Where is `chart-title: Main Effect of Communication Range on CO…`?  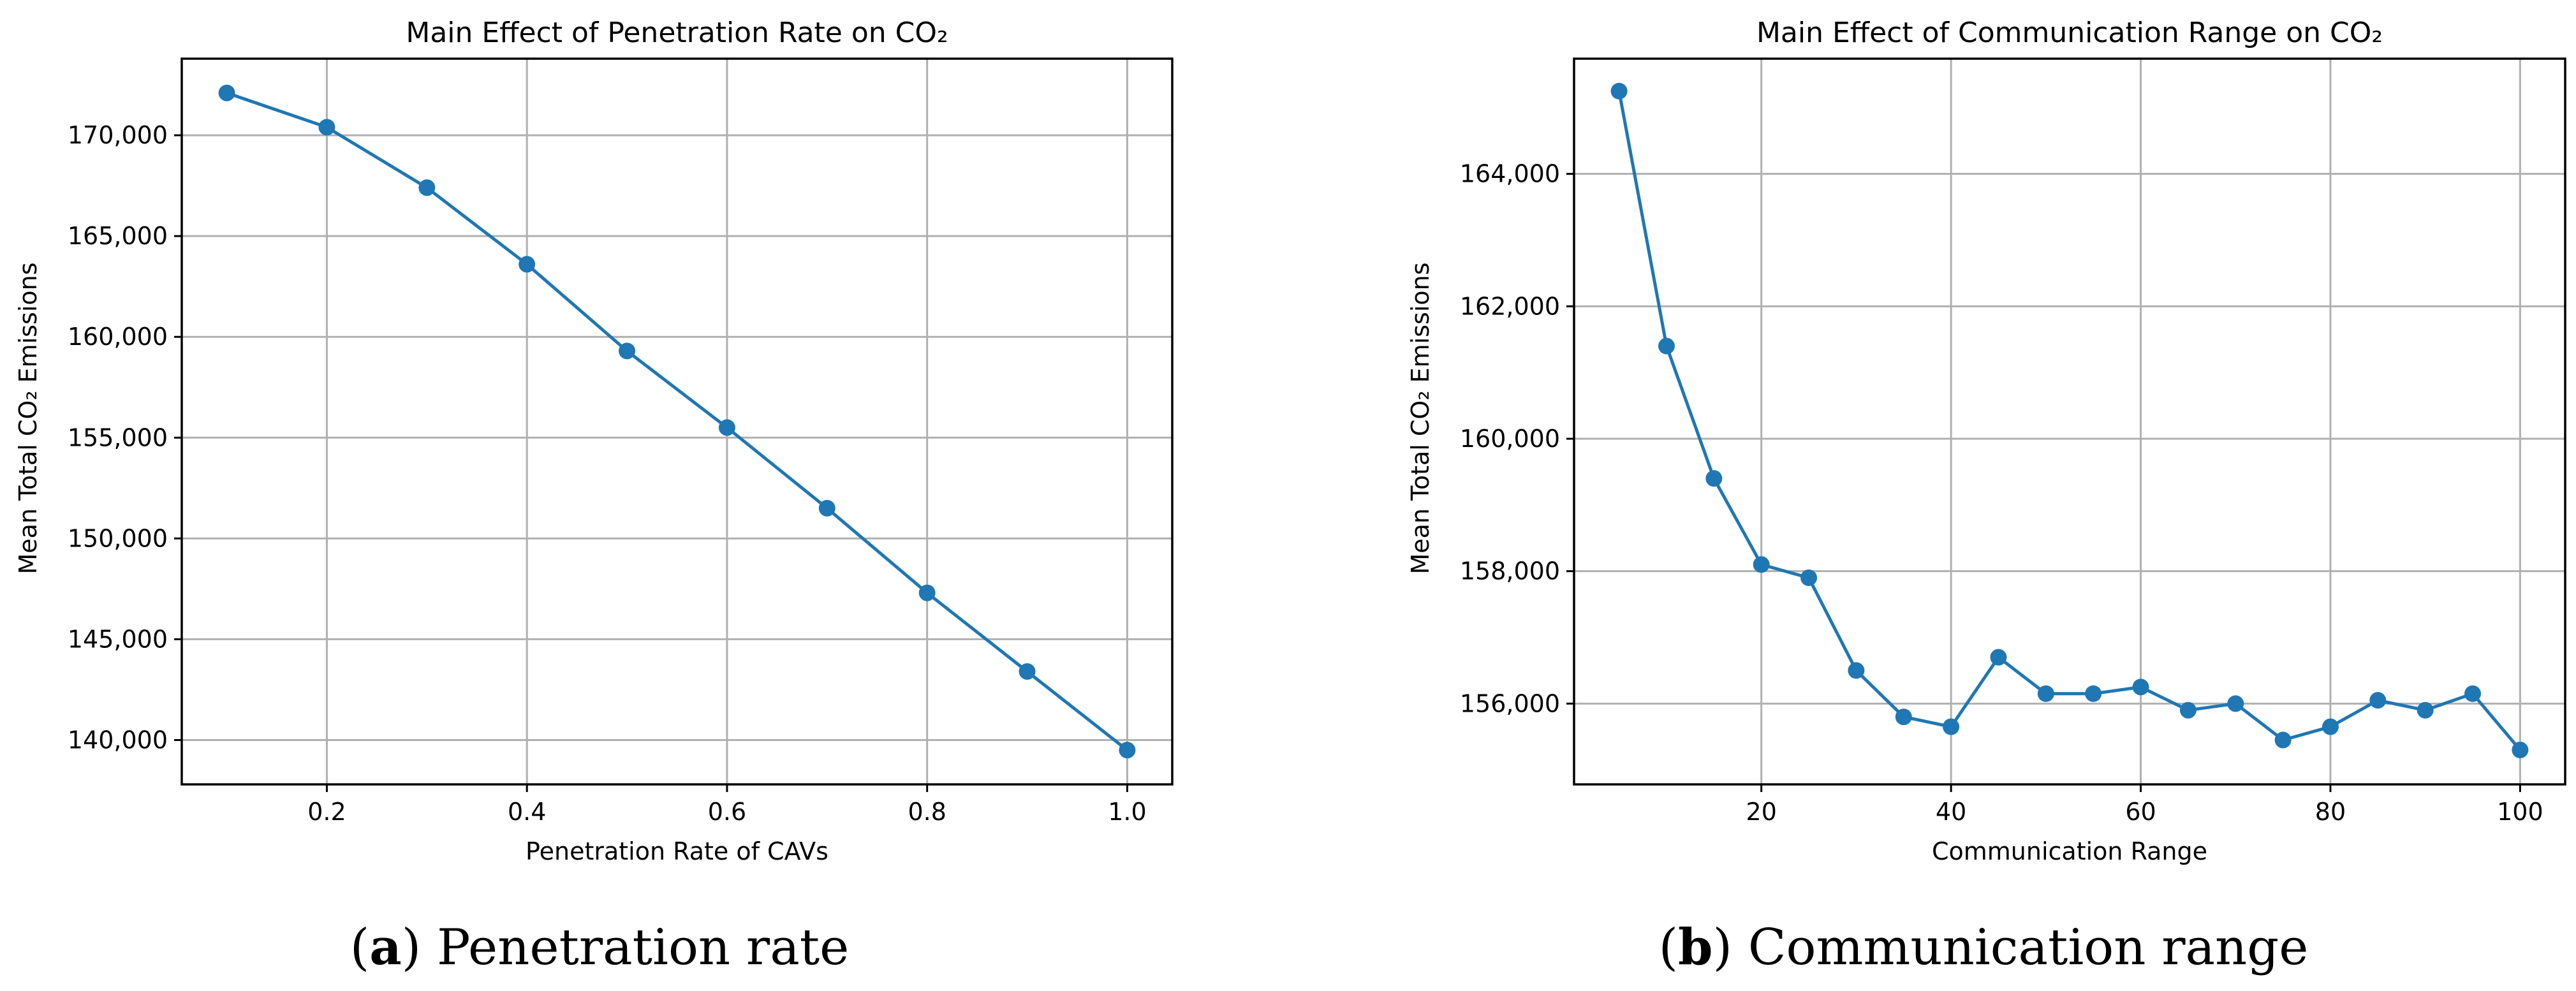
chart-title: Main Effect of Communication Range on CO… is located at coordinates (2069, 33).